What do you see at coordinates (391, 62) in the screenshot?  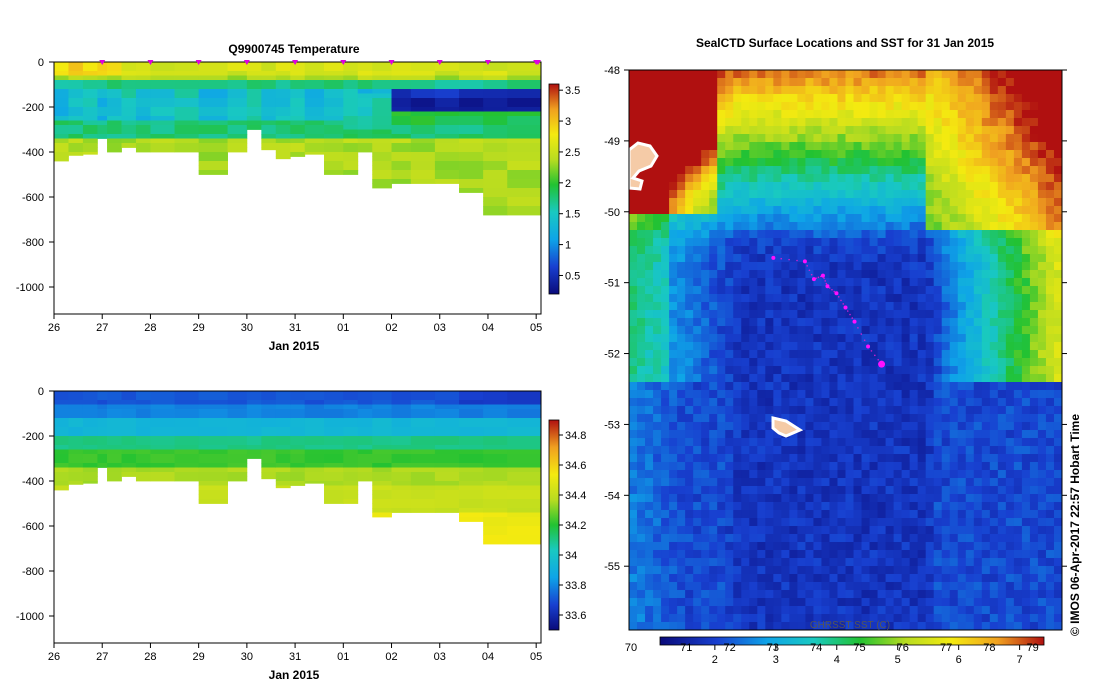 I see `surface-marker` at bounding box center [391, 62].